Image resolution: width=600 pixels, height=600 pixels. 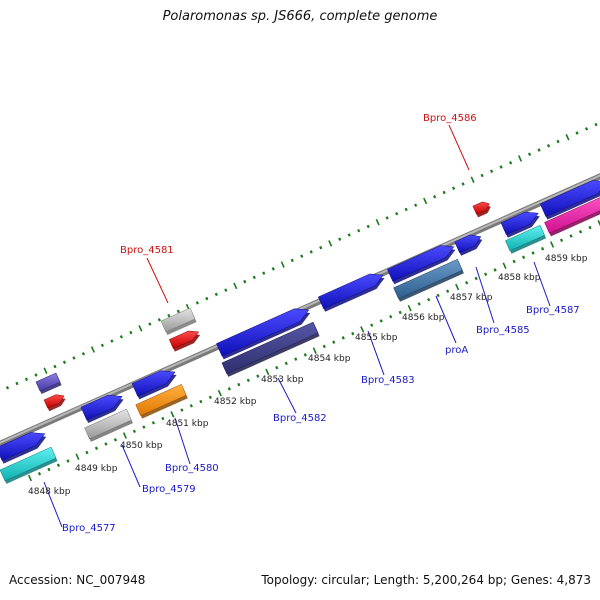 What do you see at coordinates (481, 208) in the screenshot?
I see `gene-bpro4586` at bounding box center [481, 208].